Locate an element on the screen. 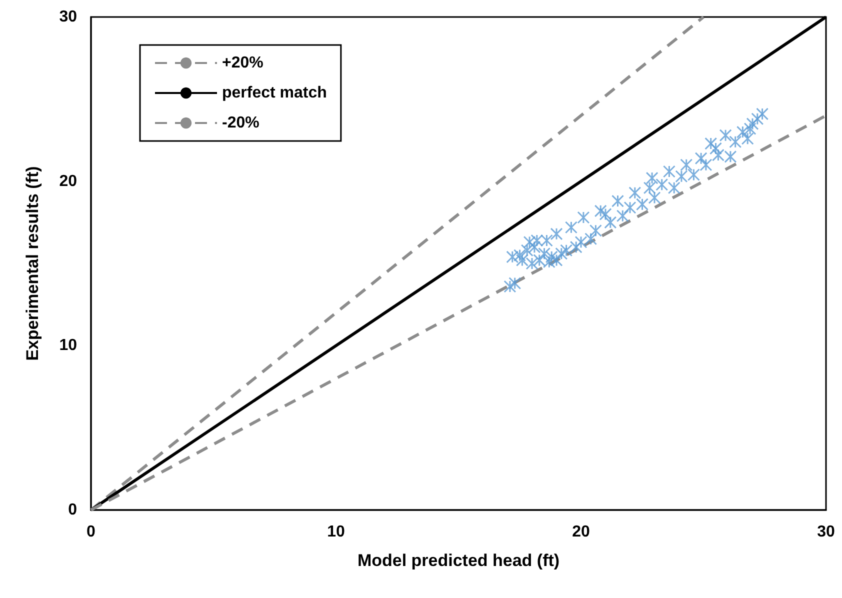 This screenshot has height=598, width=842. legend-label: +20% is located at coordinates (243, 63).